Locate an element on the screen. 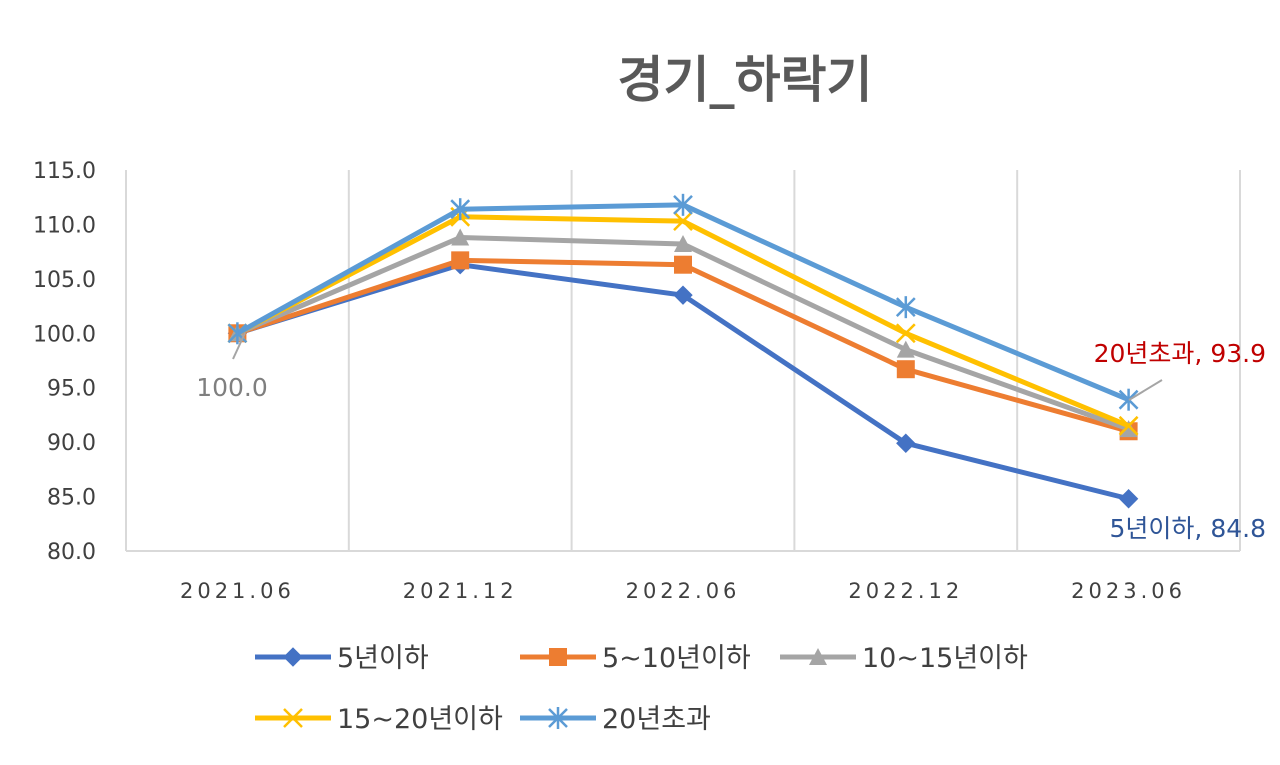 Image resolution: width=1280 pixels, height=765 pixels. x-tick-label: 2021.06 is located at coordinates (237, 591).